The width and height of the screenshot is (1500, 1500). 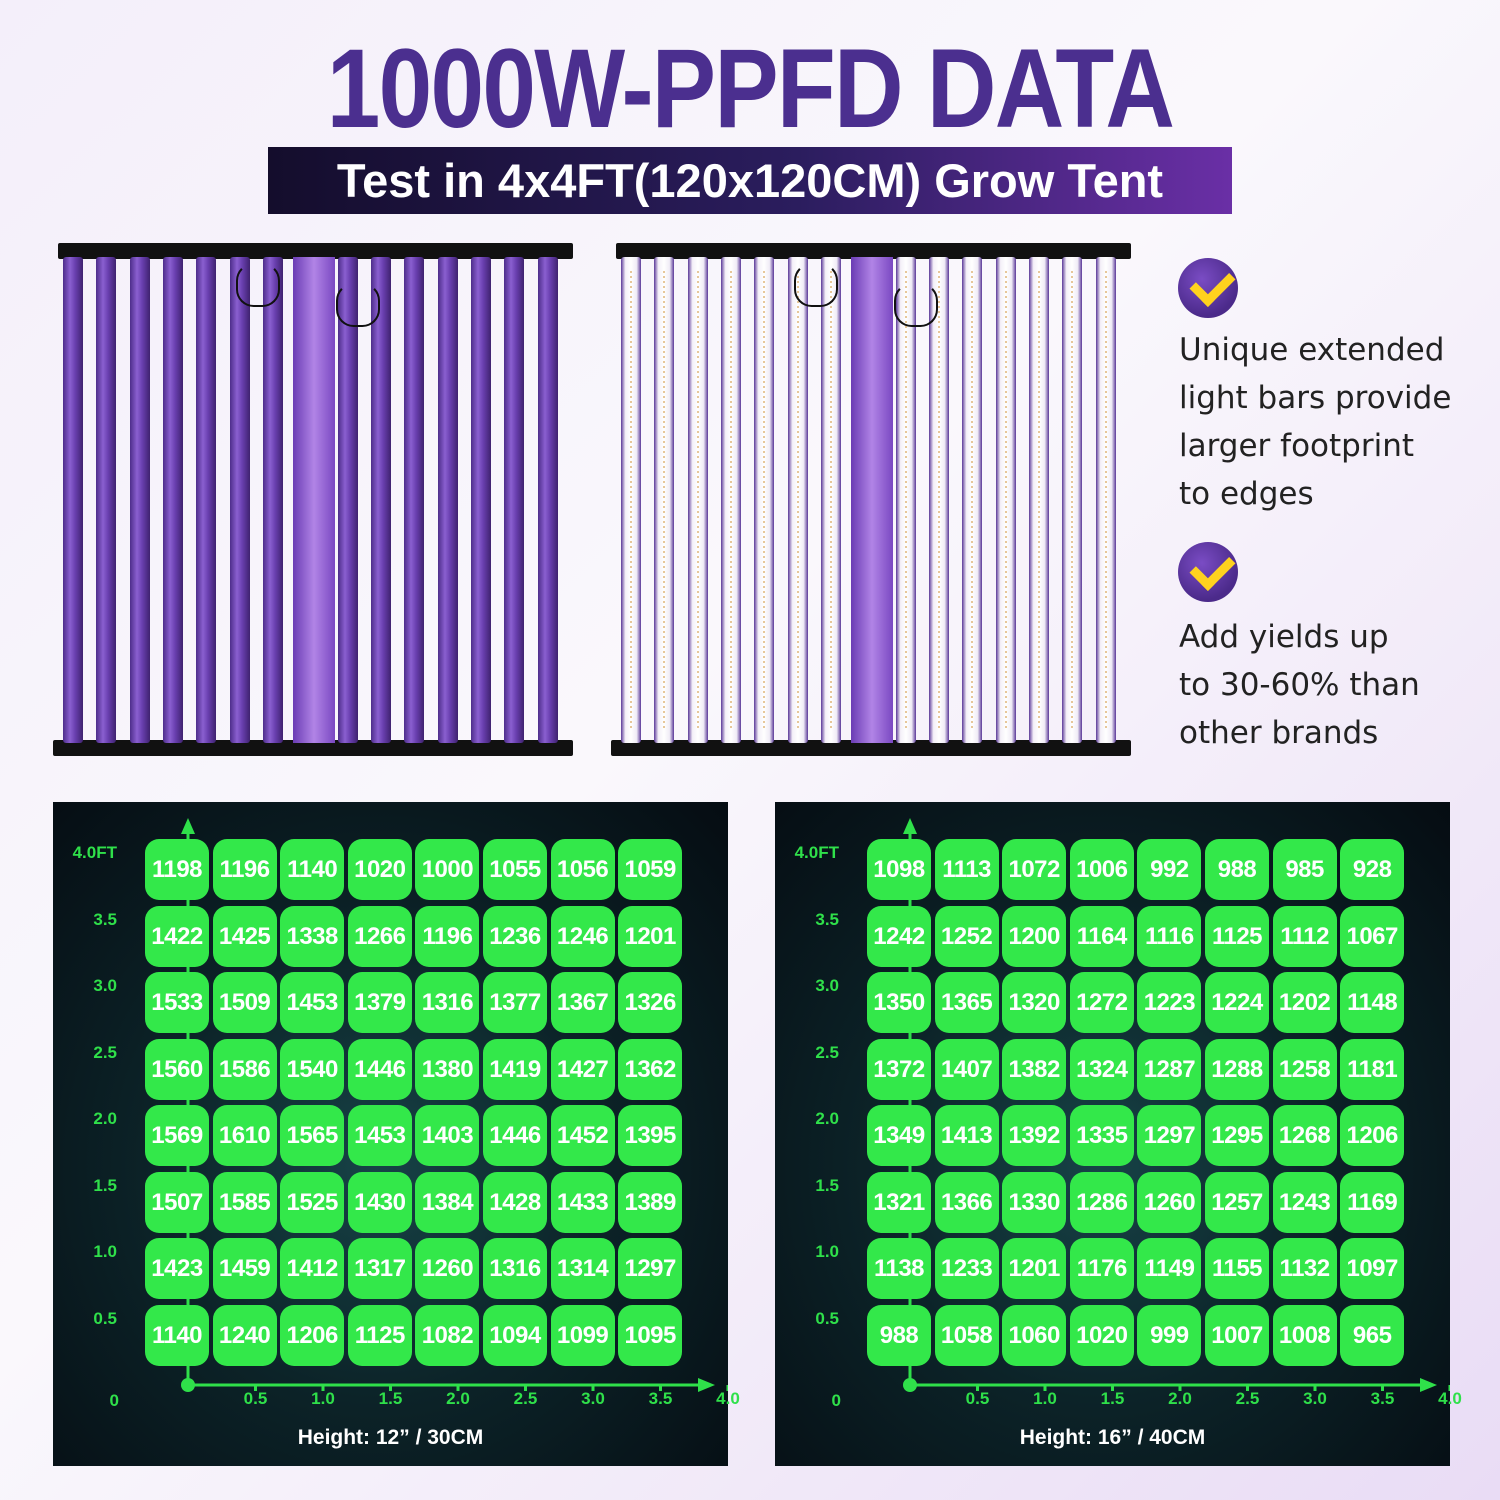 What do you see at coordinates (1045, 1398) in the screenshot?
I see `x-tick-label: 1.0` at bounding box center [1045, 1398].